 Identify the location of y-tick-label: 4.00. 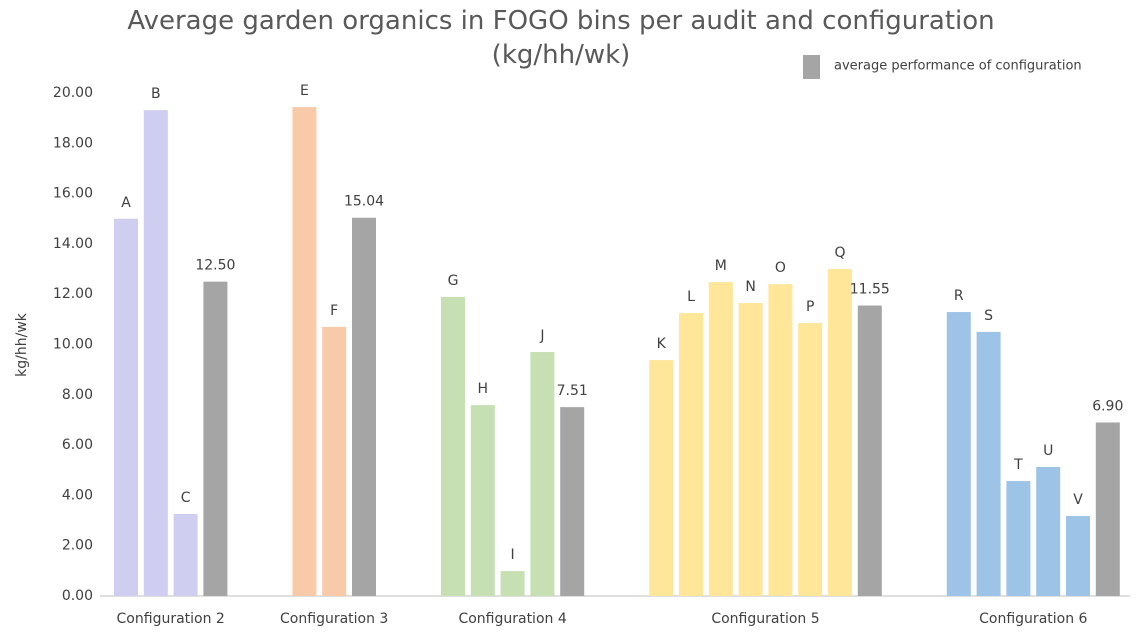
(77, 495).